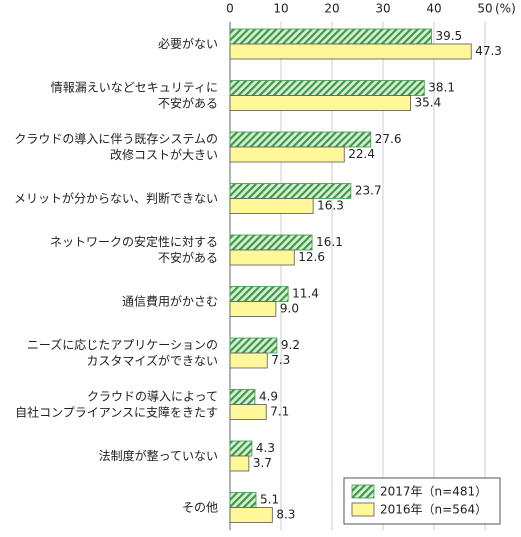 This screenshot has width=521, height=537. I want to click on label-line: その他, so click(200, 507).